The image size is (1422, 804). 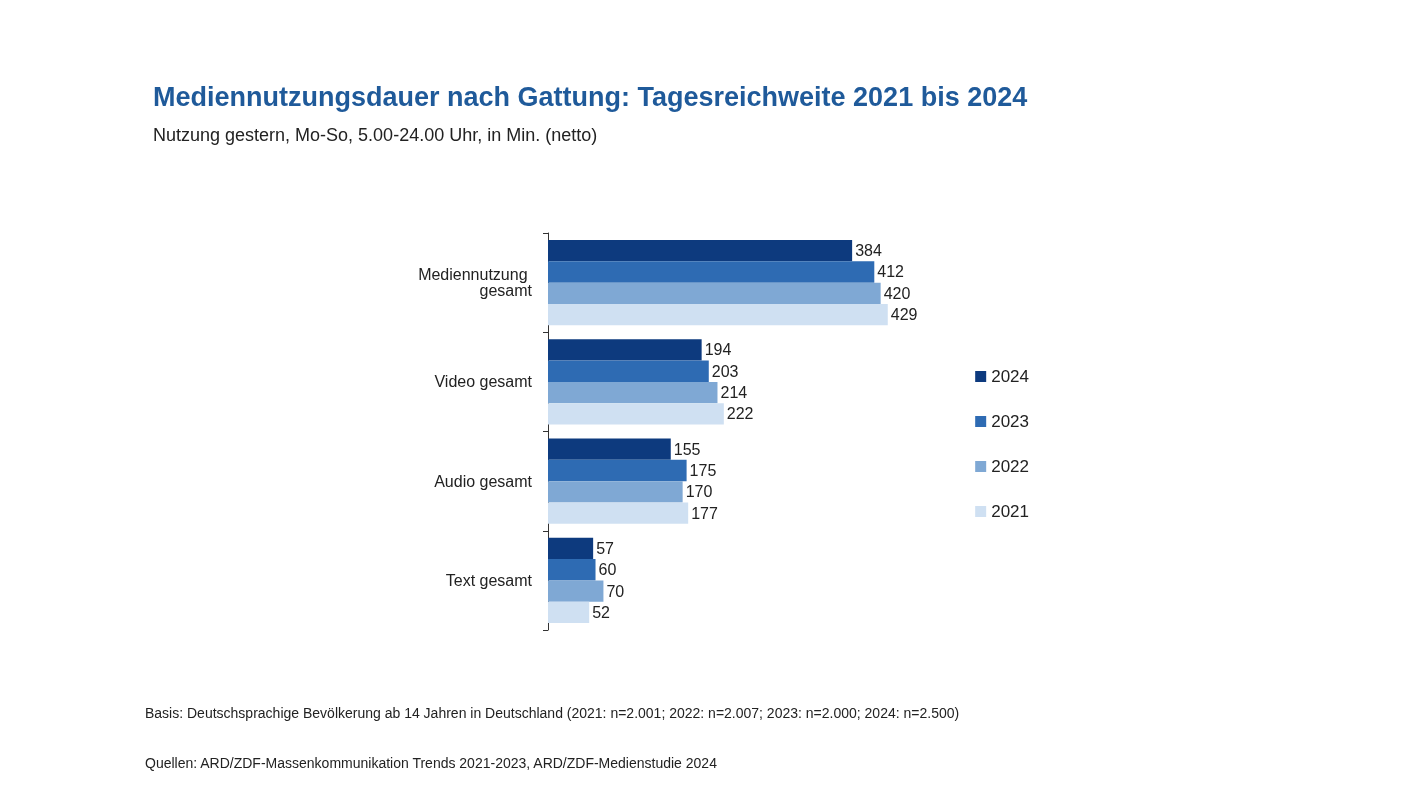 I want to click on data-label: 384, so click(x=868, y=251).